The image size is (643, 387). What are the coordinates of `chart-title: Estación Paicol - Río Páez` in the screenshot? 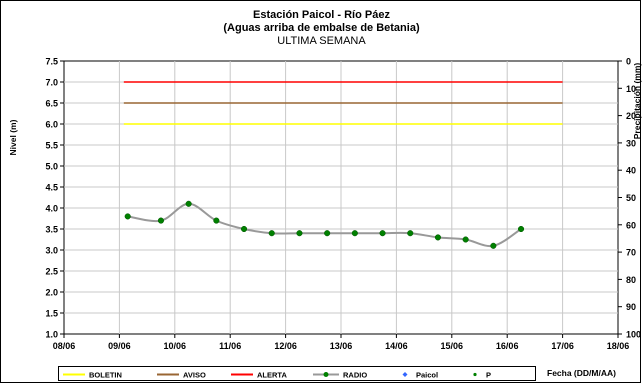 It's located at (321, 15).